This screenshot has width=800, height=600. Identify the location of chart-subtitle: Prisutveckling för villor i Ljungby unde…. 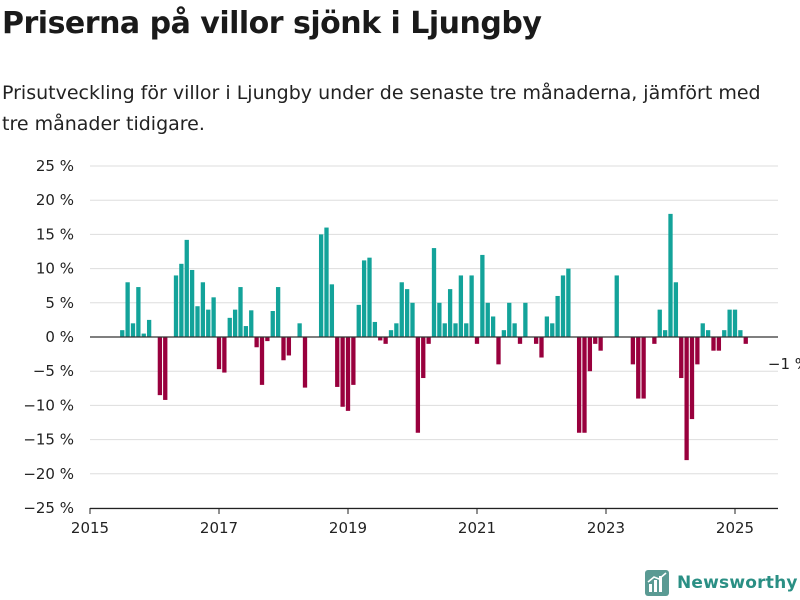
(381, 108).